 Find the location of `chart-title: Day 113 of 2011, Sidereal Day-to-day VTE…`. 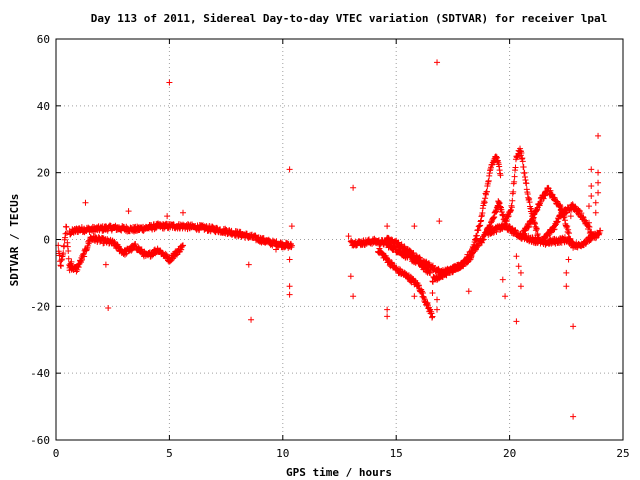

chart-title: Day 113 of 2011, Sidereal Day-to-day VTE… is located at coordinates (349, 18).